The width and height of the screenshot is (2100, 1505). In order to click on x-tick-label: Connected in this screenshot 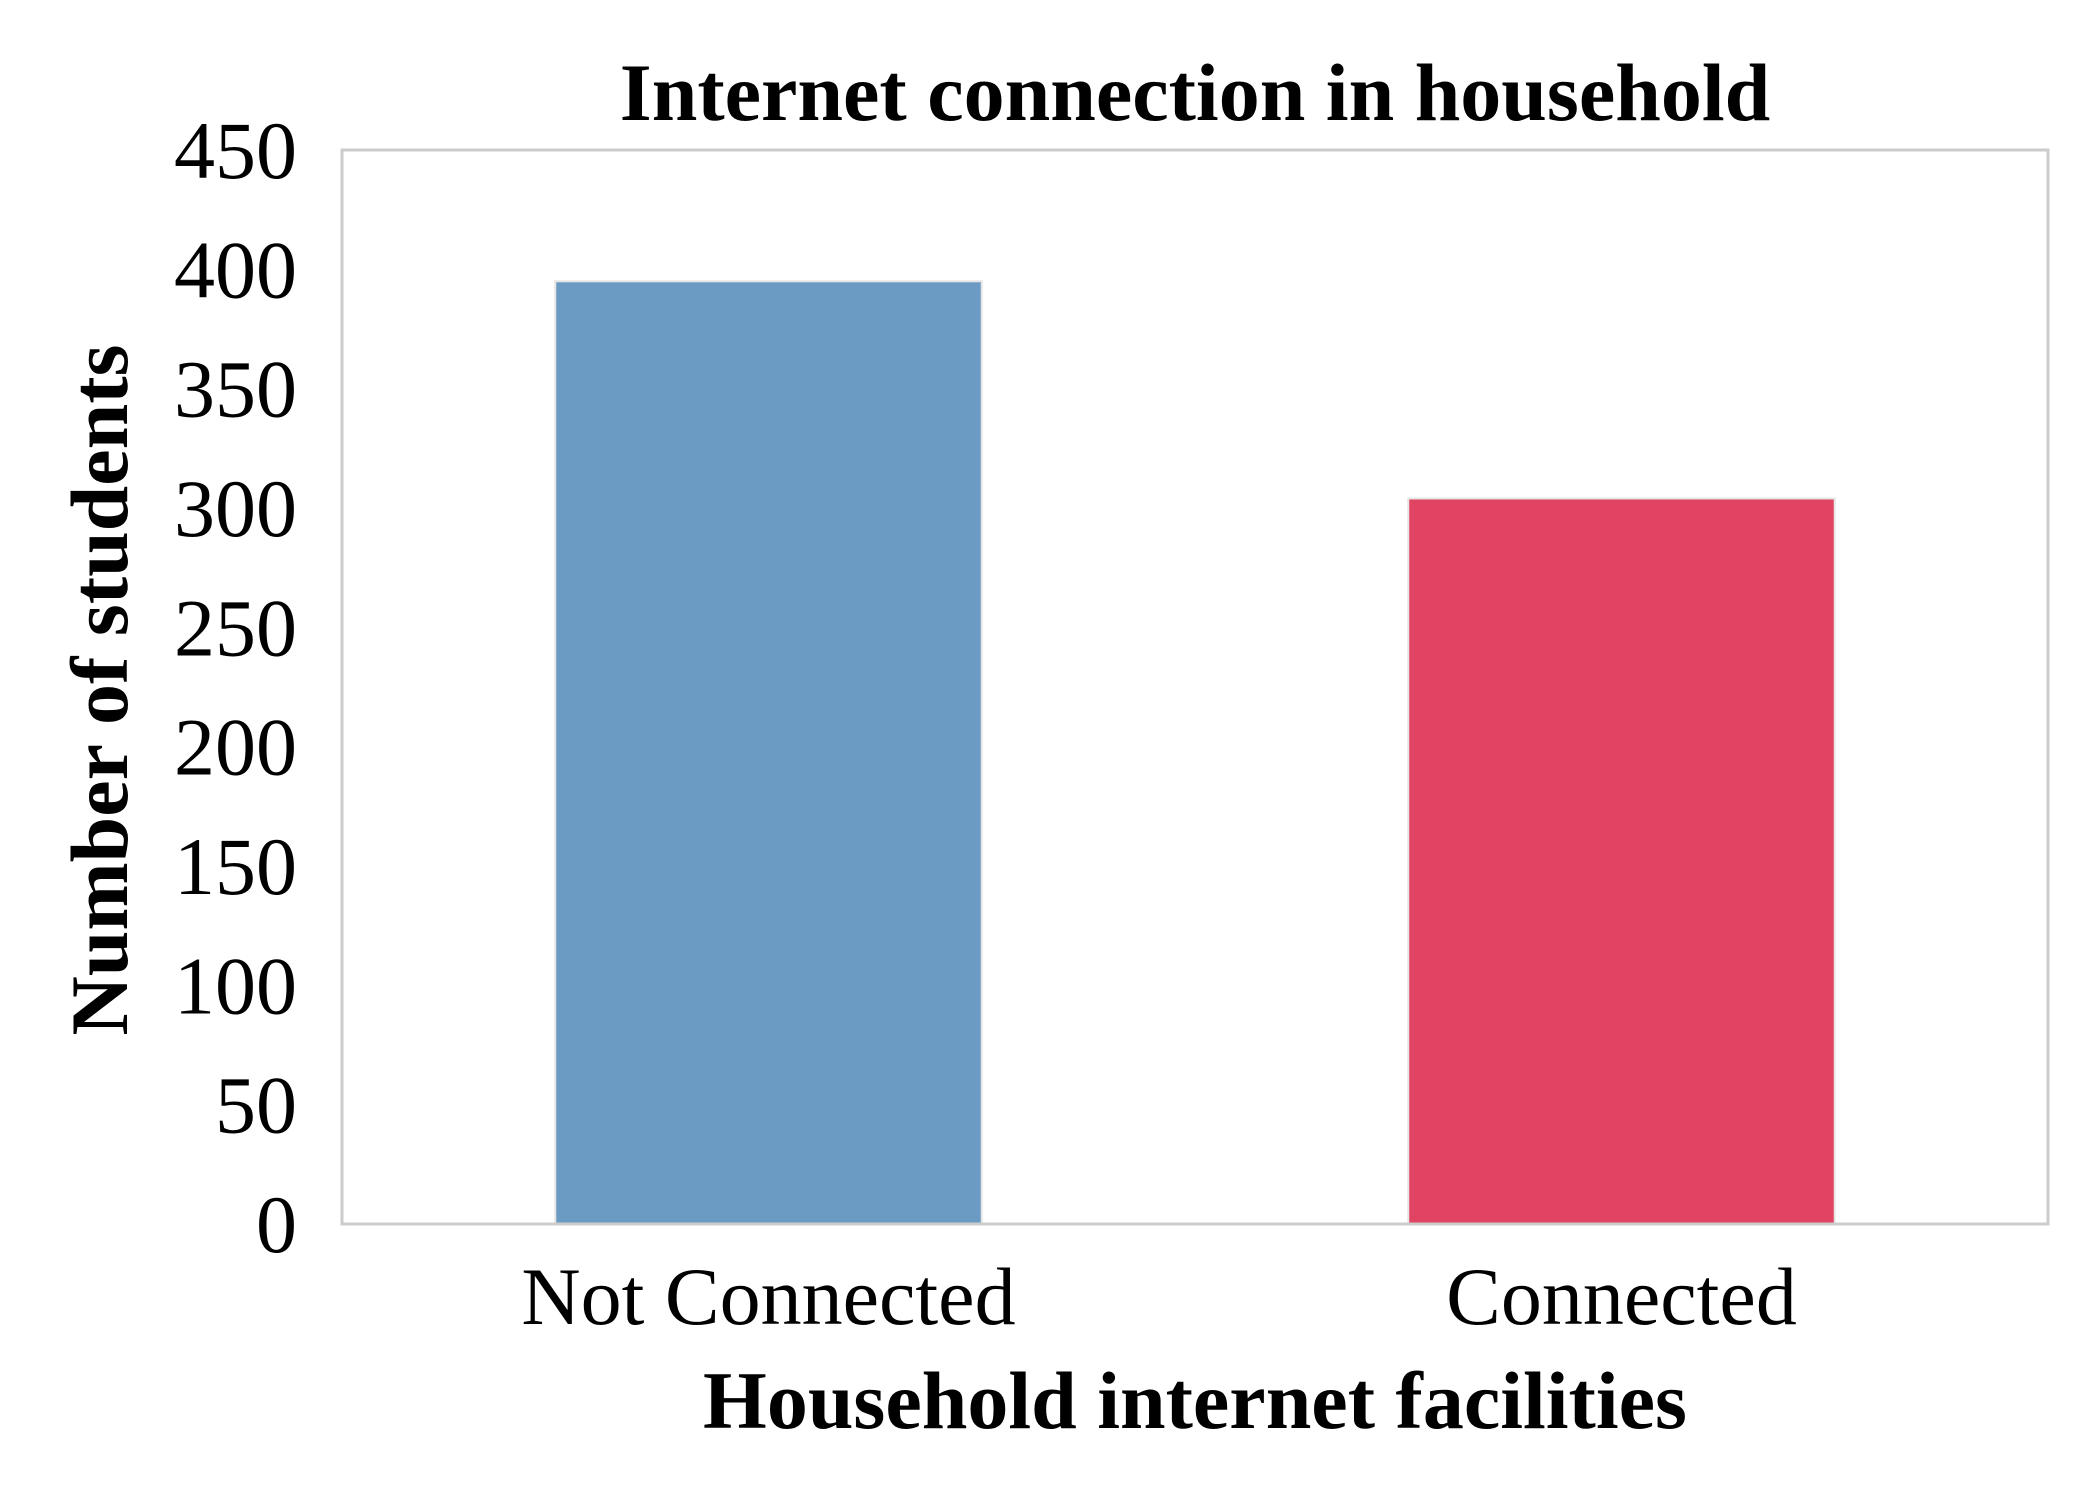, I will do `click(1621, 1296)`.